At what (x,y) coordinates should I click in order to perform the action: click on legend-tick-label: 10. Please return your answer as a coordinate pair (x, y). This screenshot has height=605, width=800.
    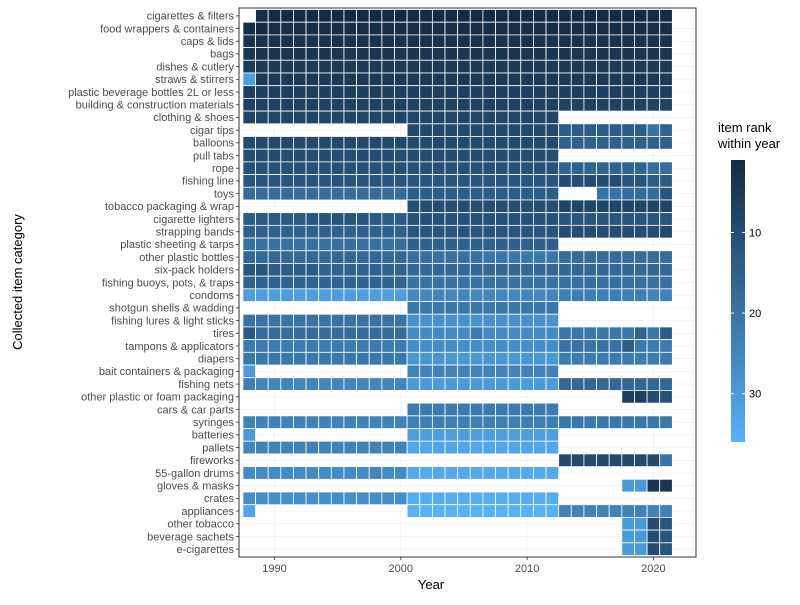
    Looking at the image, I should click on (755, 234).